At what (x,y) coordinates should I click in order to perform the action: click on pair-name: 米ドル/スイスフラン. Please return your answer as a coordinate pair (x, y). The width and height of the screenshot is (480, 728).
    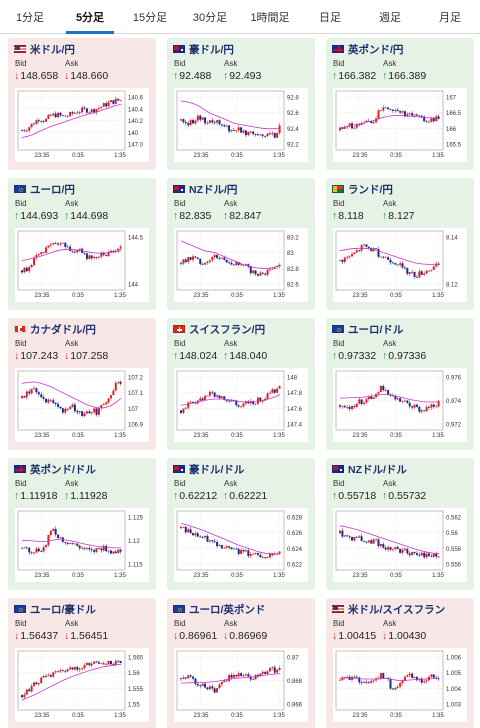
    Looking at the image, I should click on (397, 609).